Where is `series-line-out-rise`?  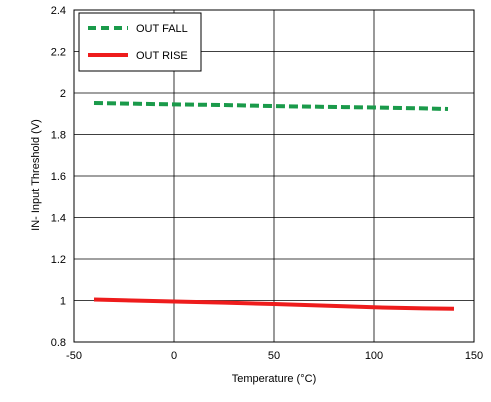
series-line-out-rise is located at coordinates (274, 304).